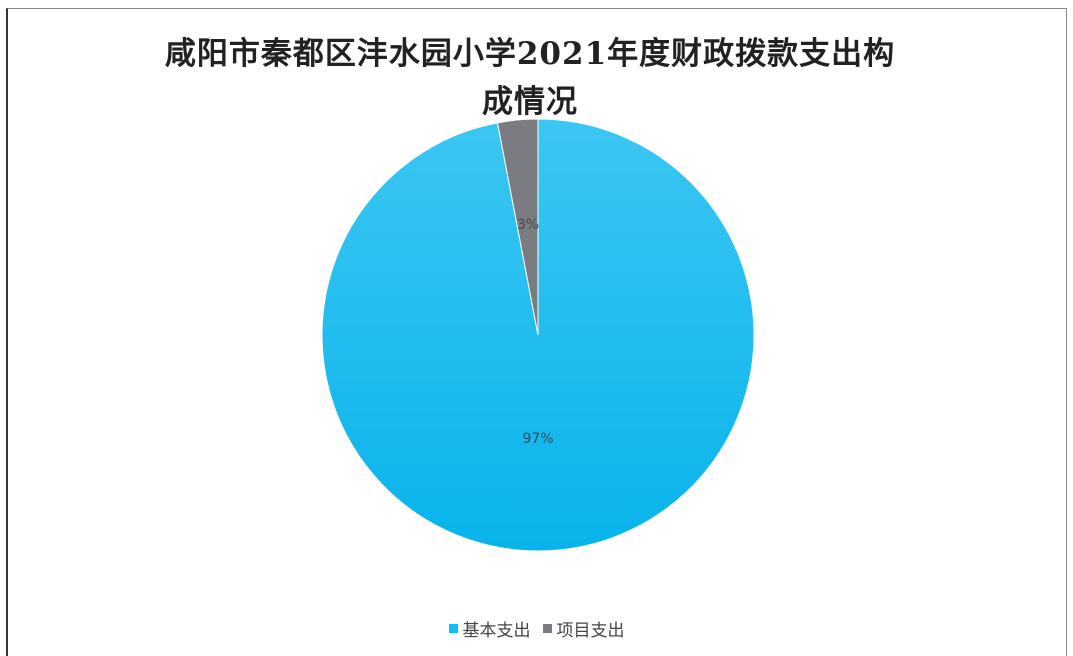 The height and width of the screenshot is (656, 1073). Describe the element at coordinates (535, 332) in the screenshot. I see `pie-data-labels: 97% 3%` at that location.